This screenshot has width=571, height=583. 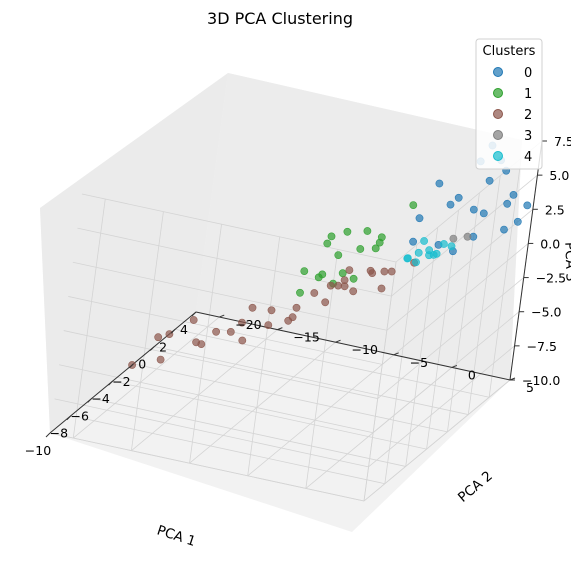 I want to click on z-tick-label: 7.5, so click(x=562, y=141).